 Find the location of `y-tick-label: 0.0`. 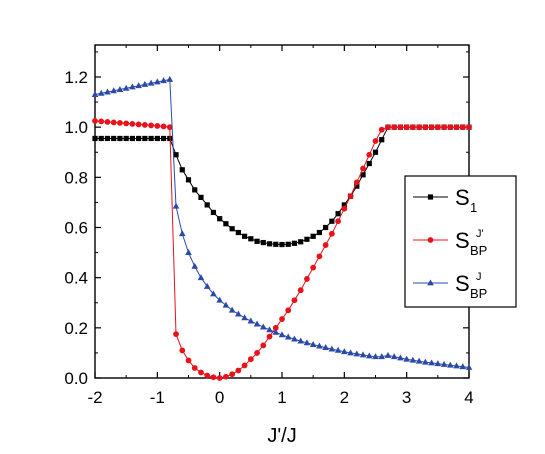

y-tick-label: 0.0 is located at coordinates (76, 378).